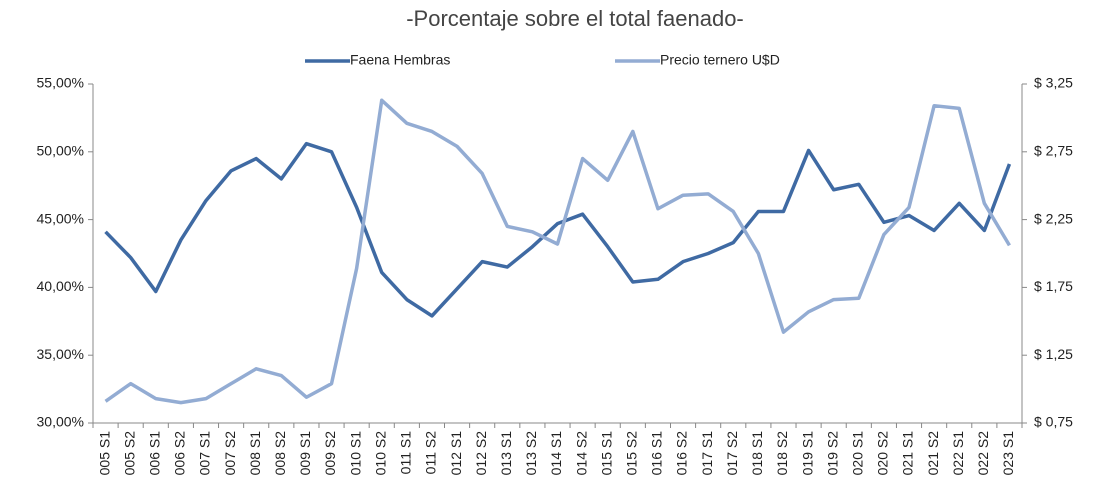 The image size is (1095, 495). I want to click on y-tick-label: 40,00%, so click(60, 286).